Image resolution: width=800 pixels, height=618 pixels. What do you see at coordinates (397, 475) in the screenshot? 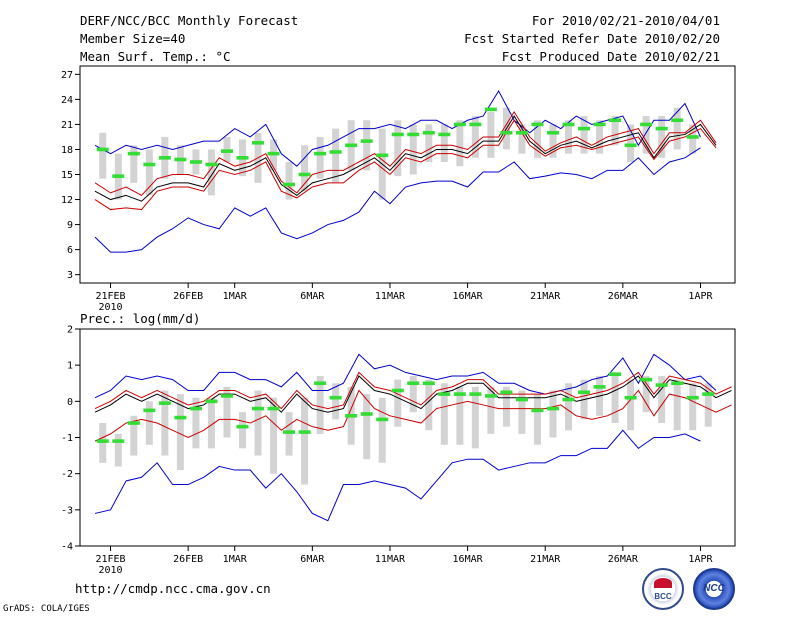
I see `prec-min-line` at bounding box center [397, 475].